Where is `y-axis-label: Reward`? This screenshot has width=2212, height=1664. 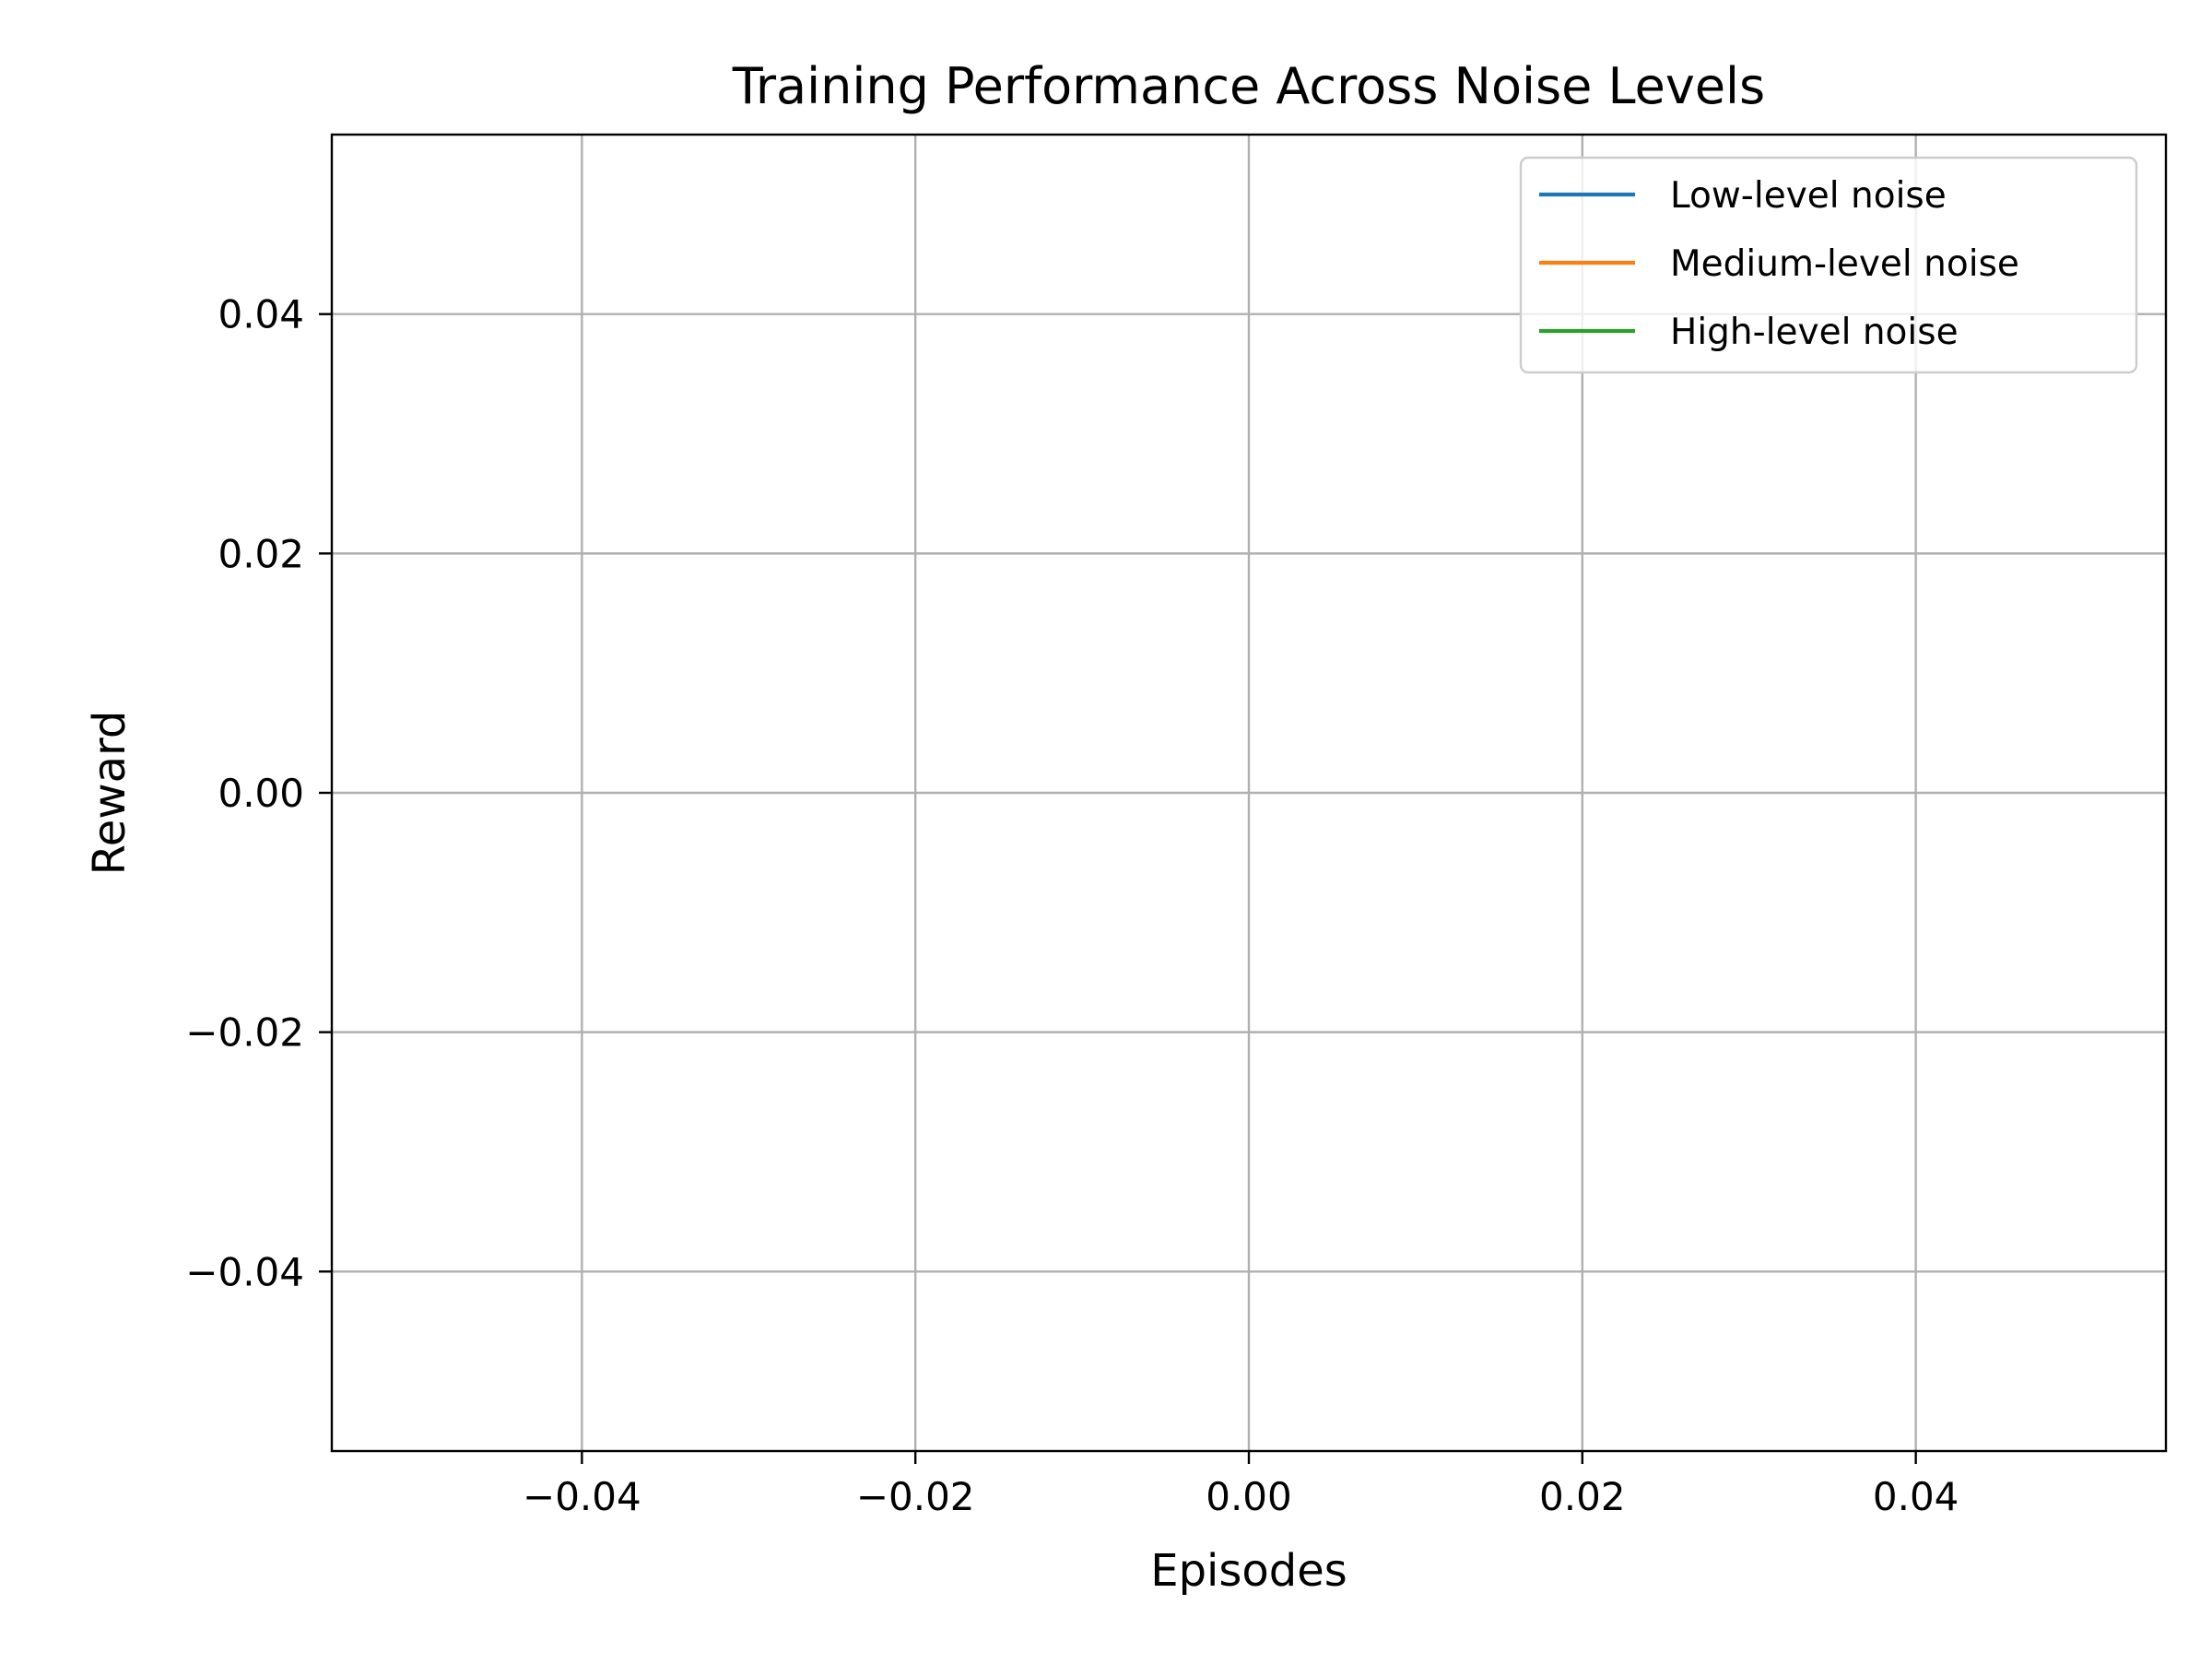
y-axis-label: Reward is located at coordinates (109, 793).